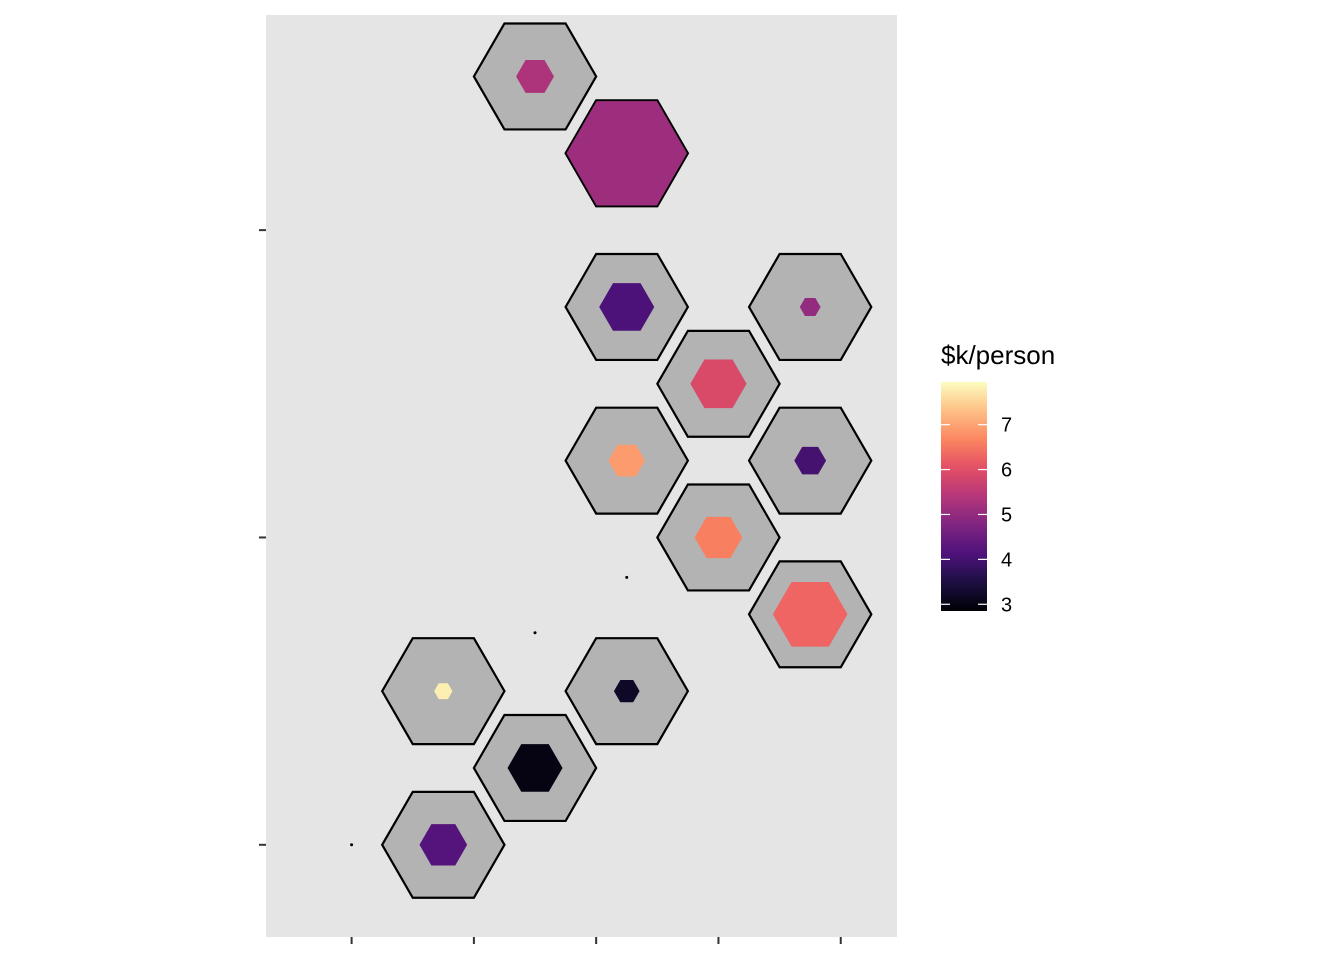  Describe the element at coordinates (998, 355) in the screenshot. I see `legend-title: $k/person` at that location.